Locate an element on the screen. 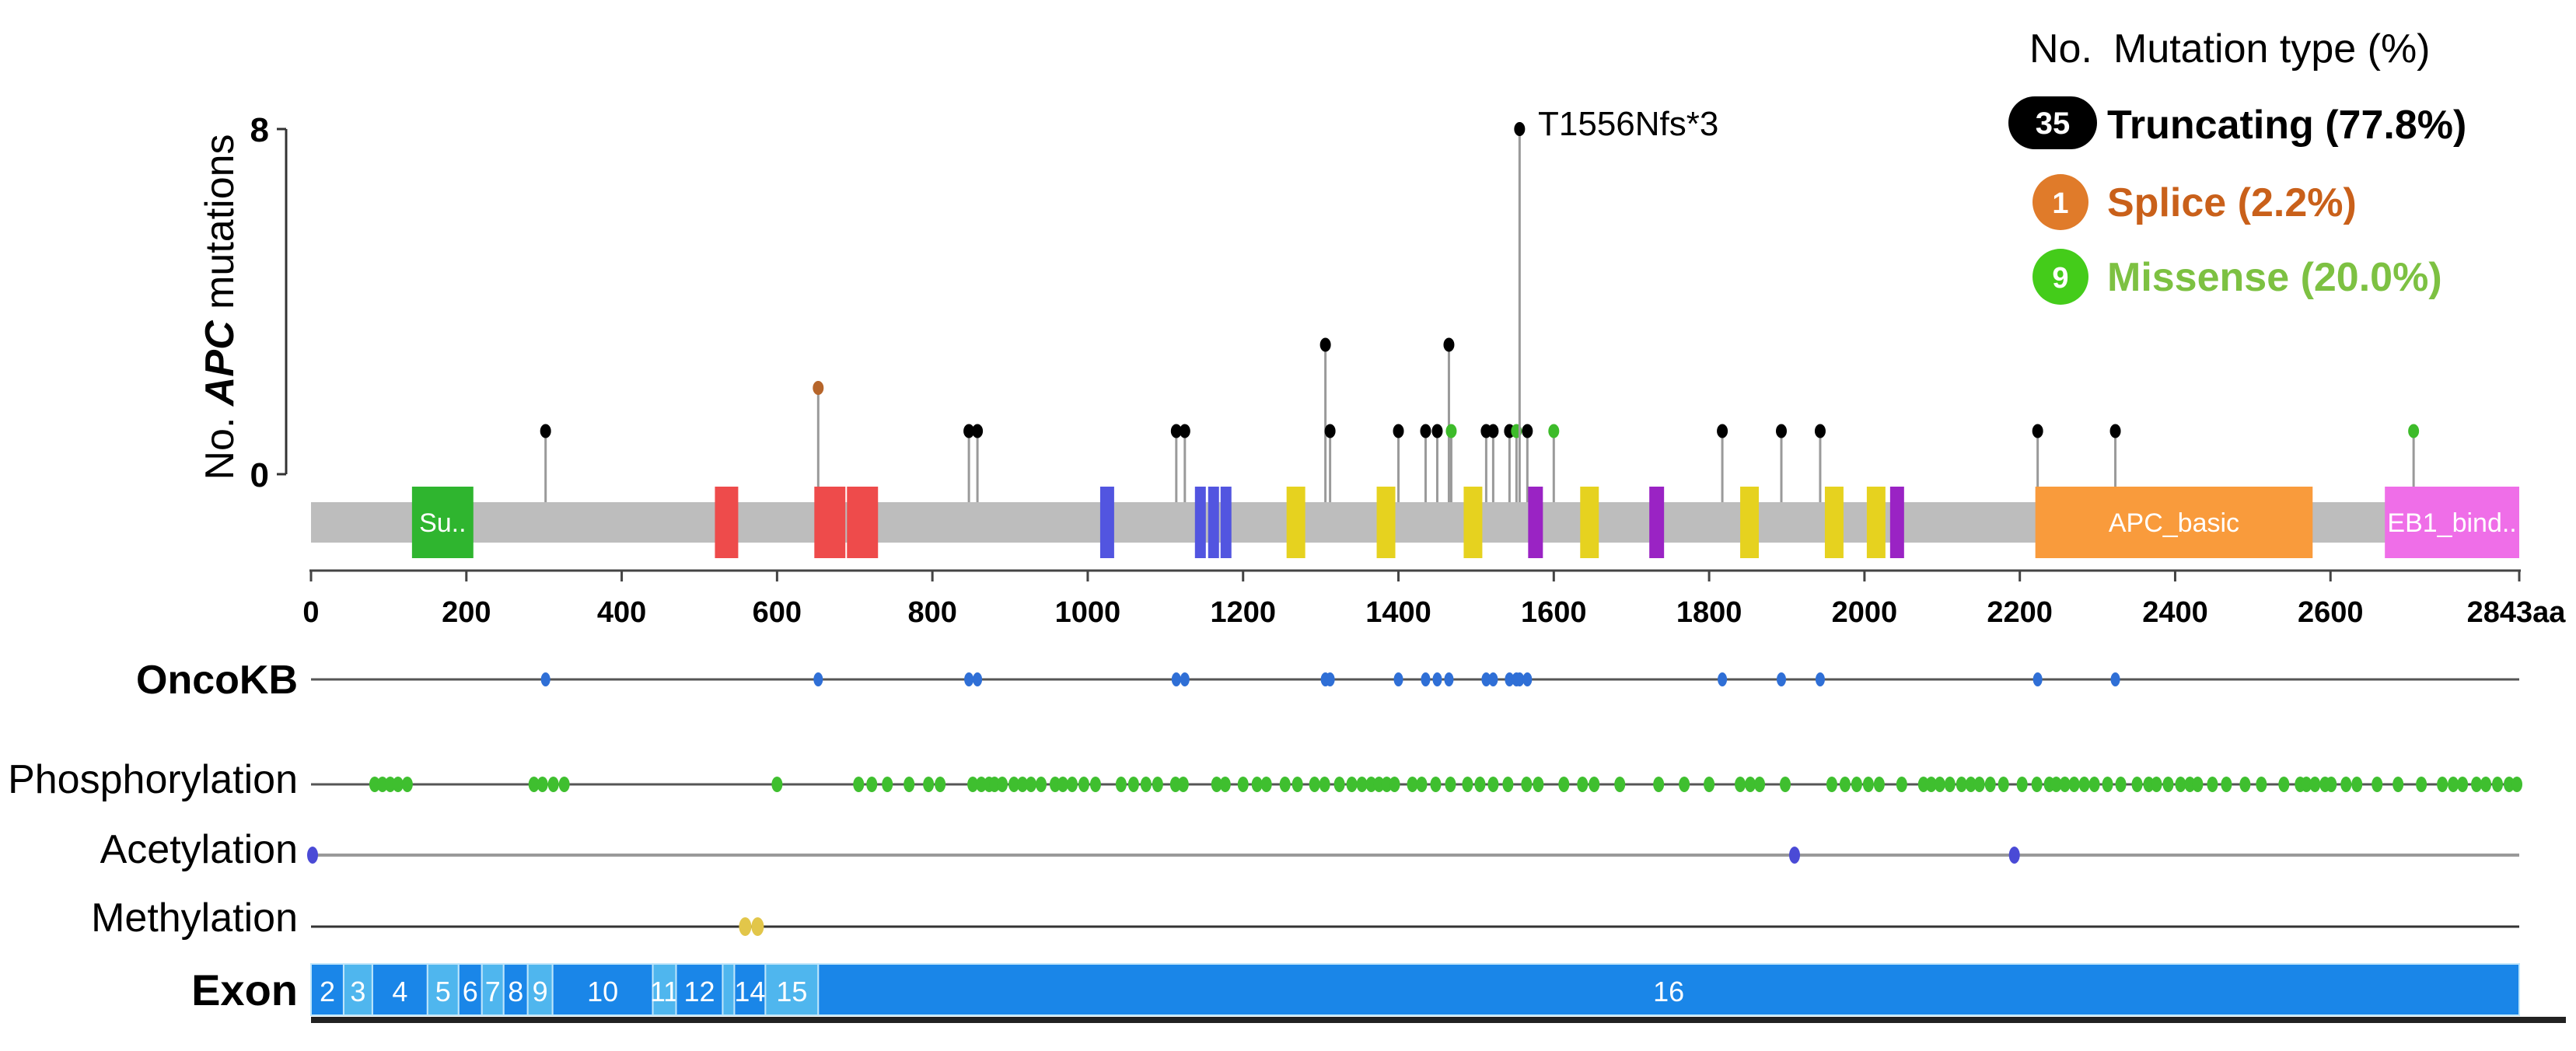  exon-number: 5 is located at coordinates (443, 991).